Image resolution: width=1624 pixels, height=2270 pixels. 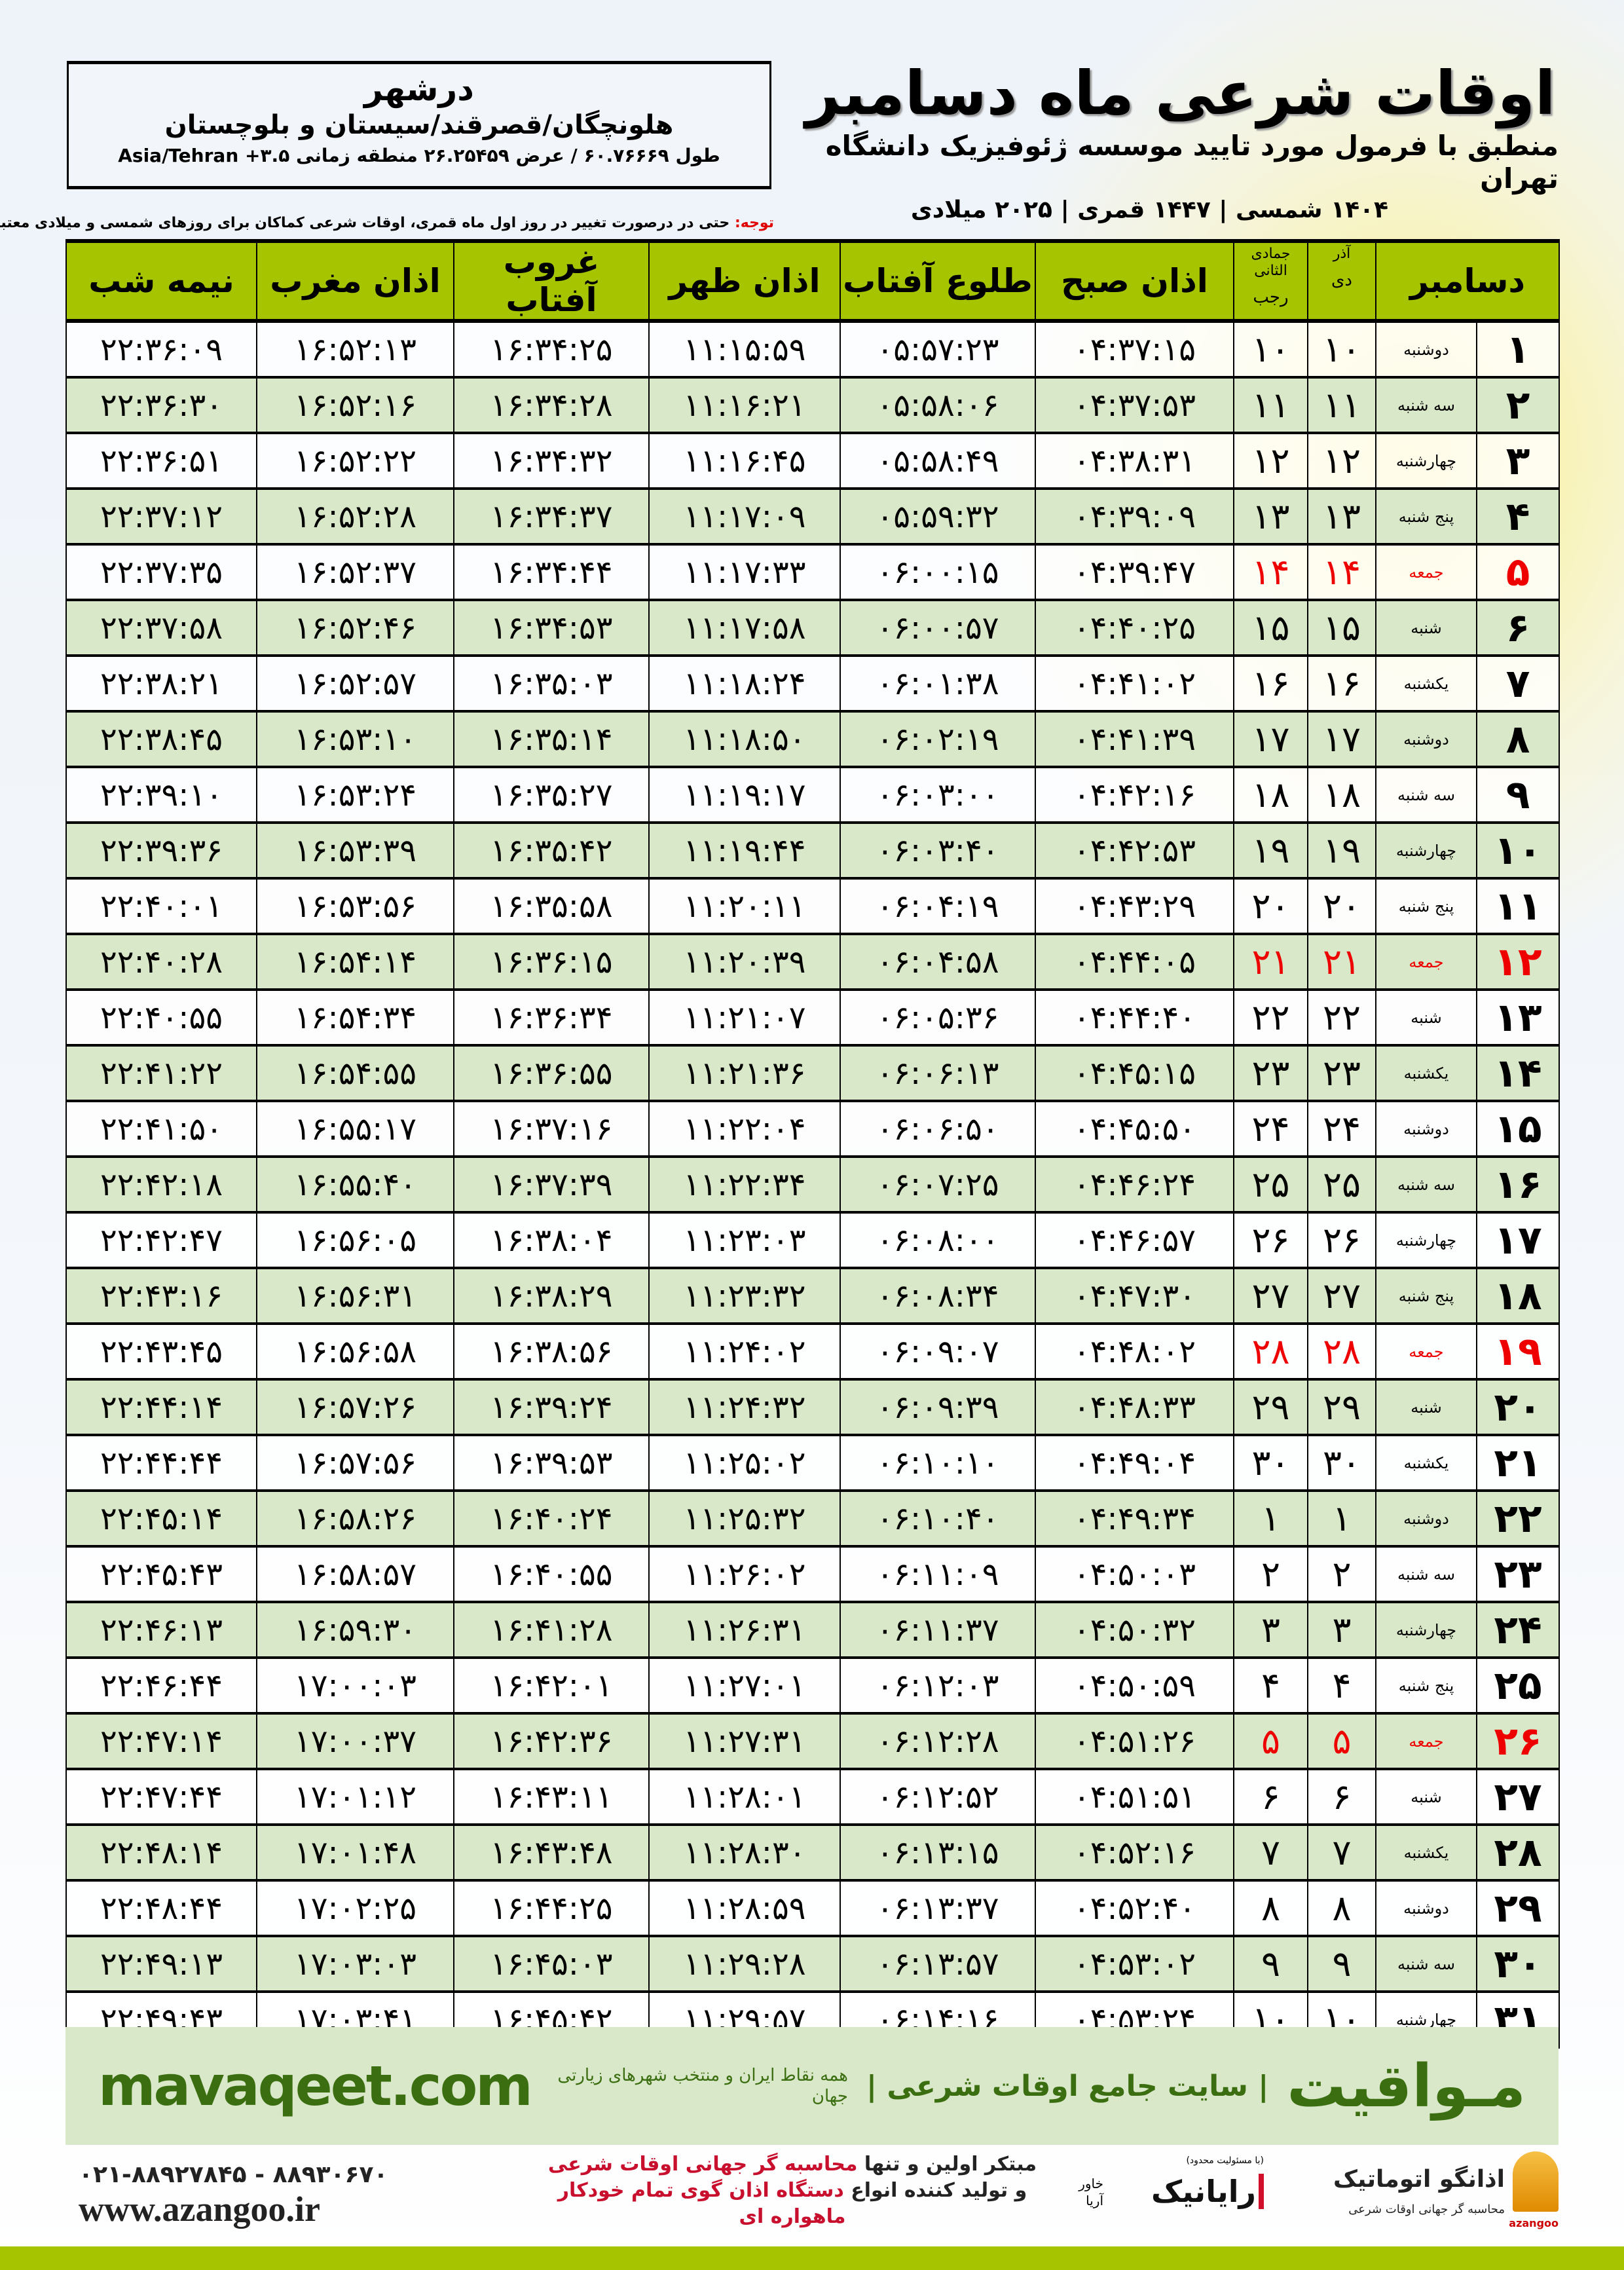 What do you see at coordinates (1270, 795) in the screenshot?
I see `cell-rajab: ۱۸` at bounding box center [1270, 795].